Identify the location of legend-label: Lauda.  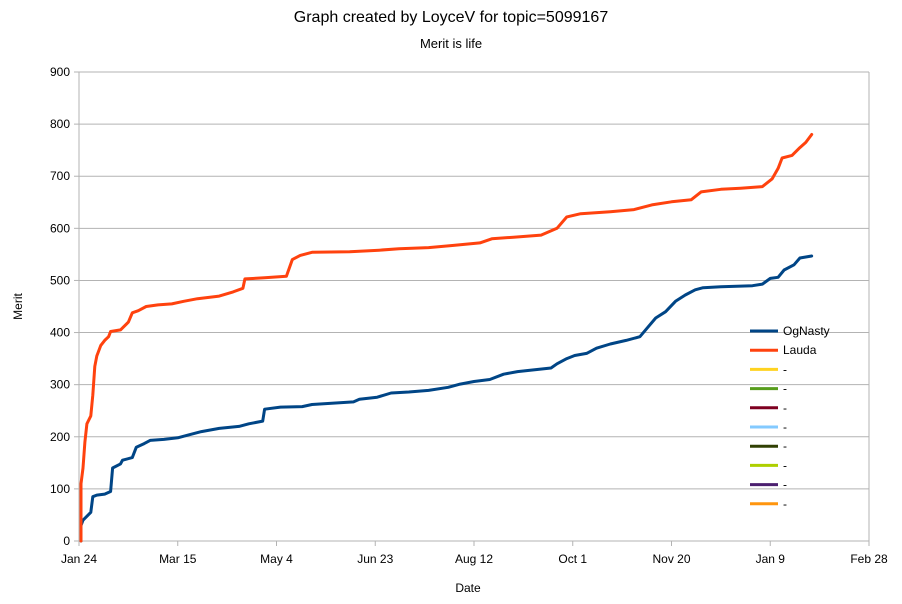
(800, 350).